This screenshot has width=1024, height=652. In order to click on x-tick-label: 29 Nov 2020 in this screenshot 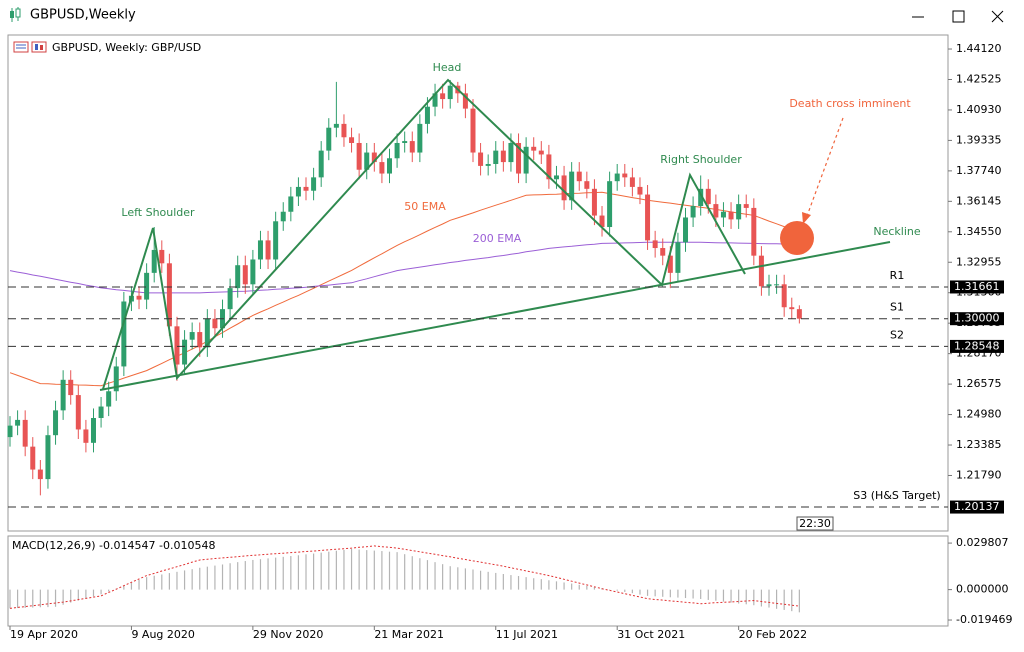, I will do `click(288, 634)`.